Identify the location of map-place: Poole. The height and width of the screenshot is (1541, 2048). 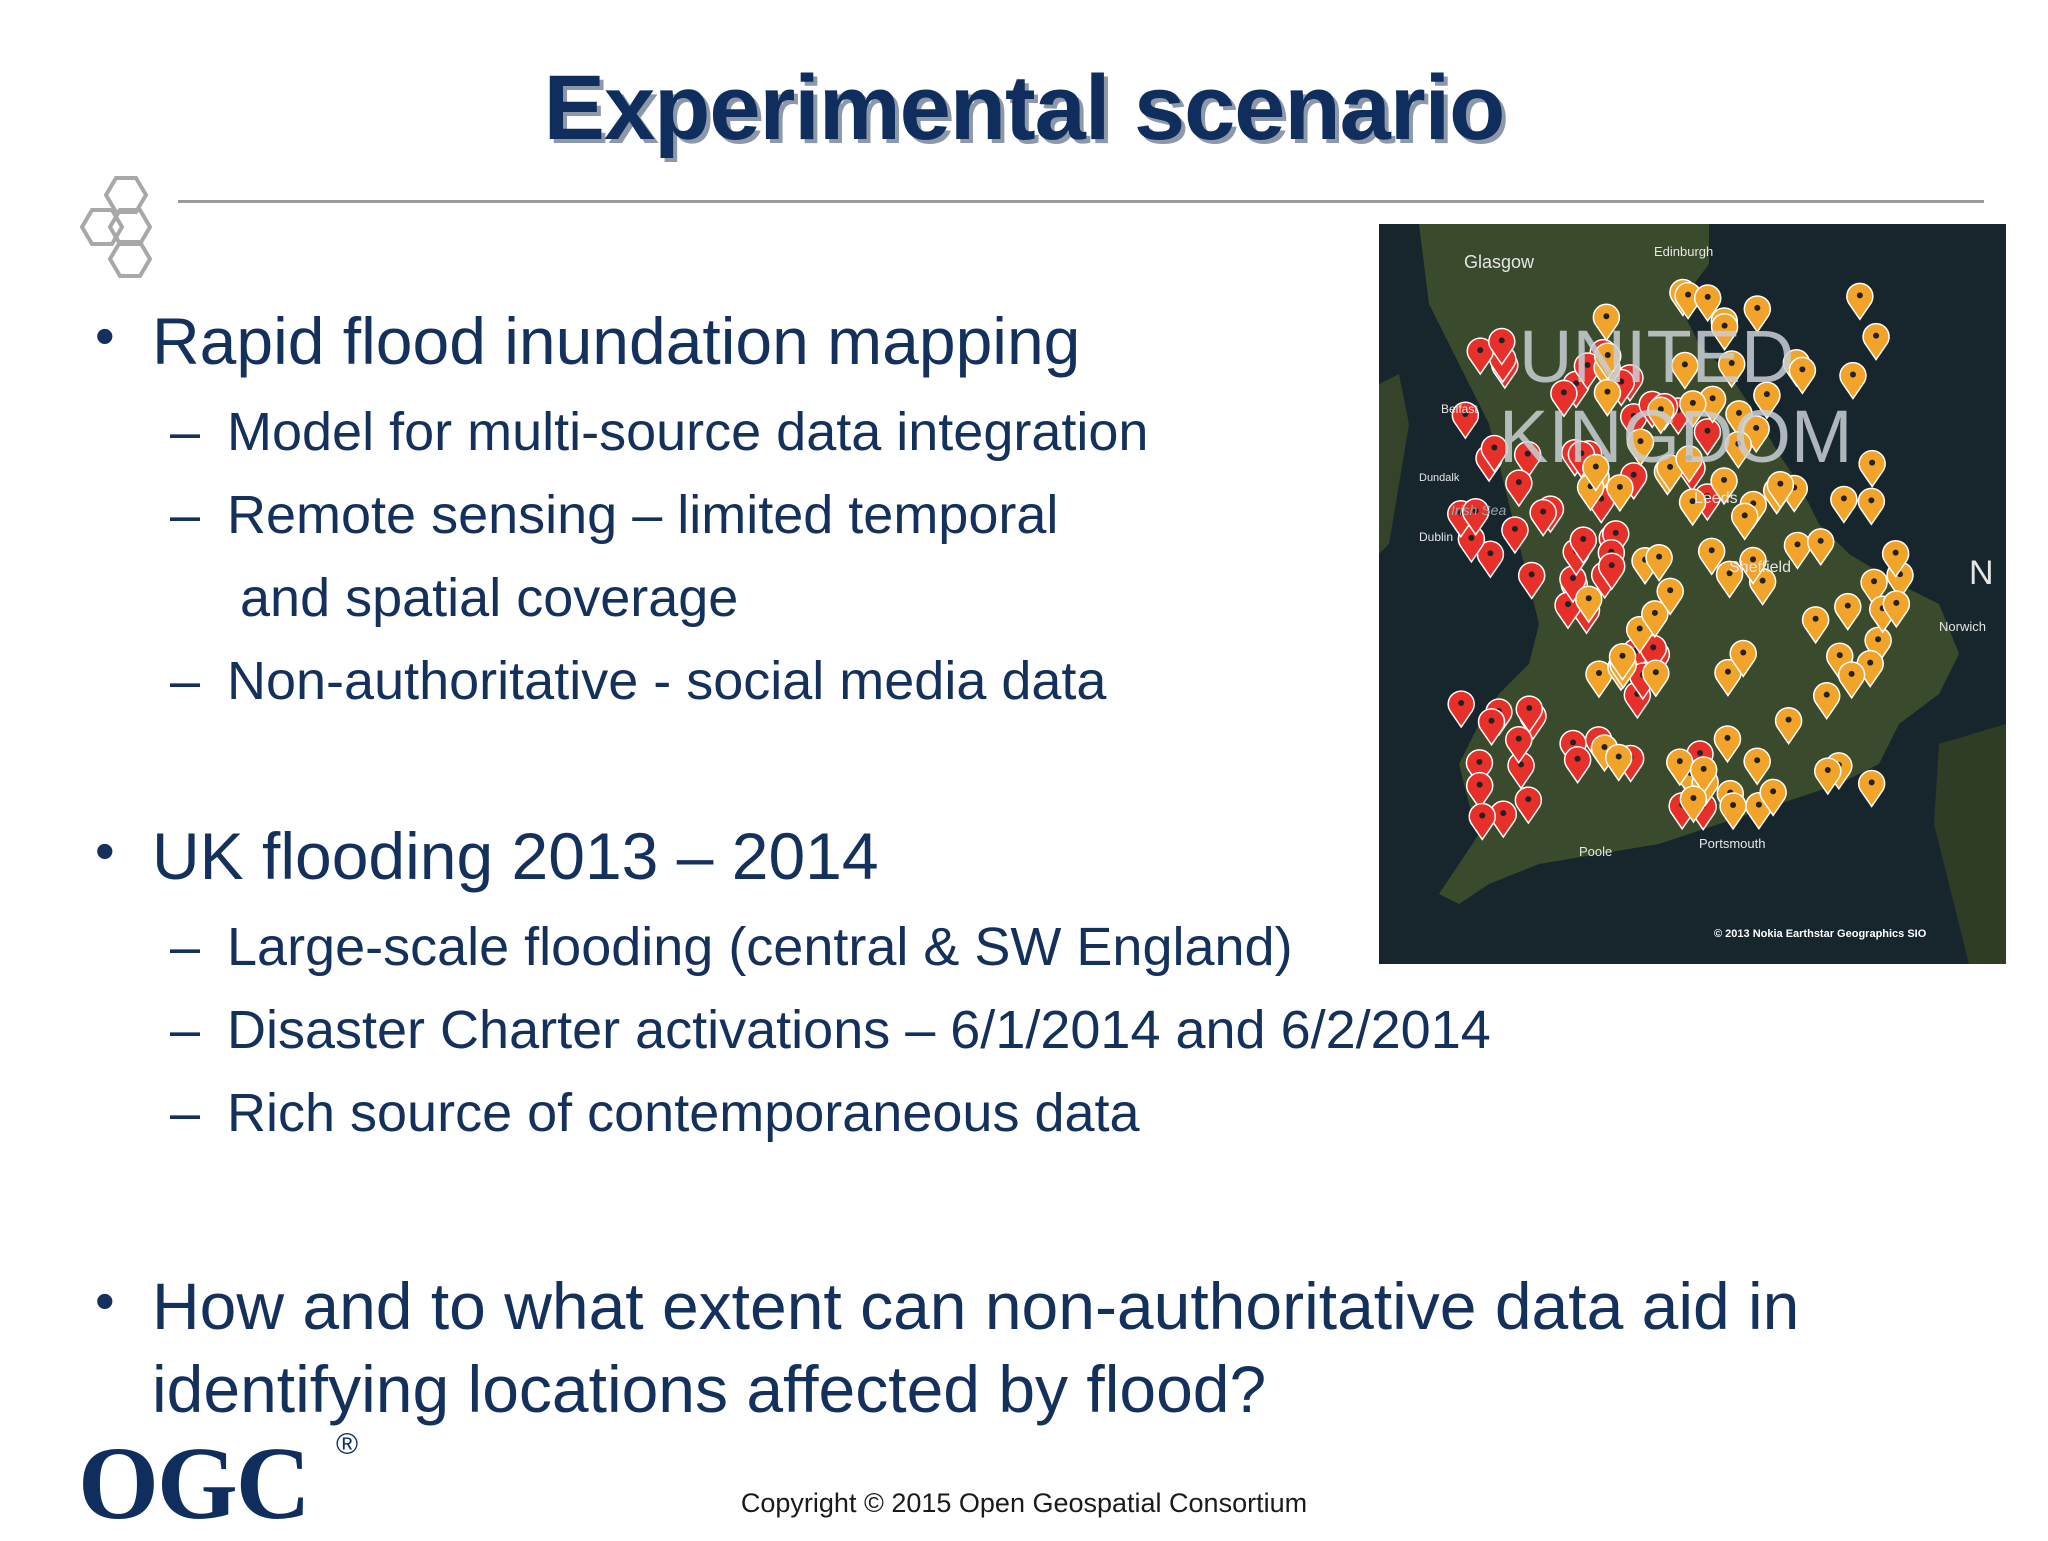
(1596, 851).